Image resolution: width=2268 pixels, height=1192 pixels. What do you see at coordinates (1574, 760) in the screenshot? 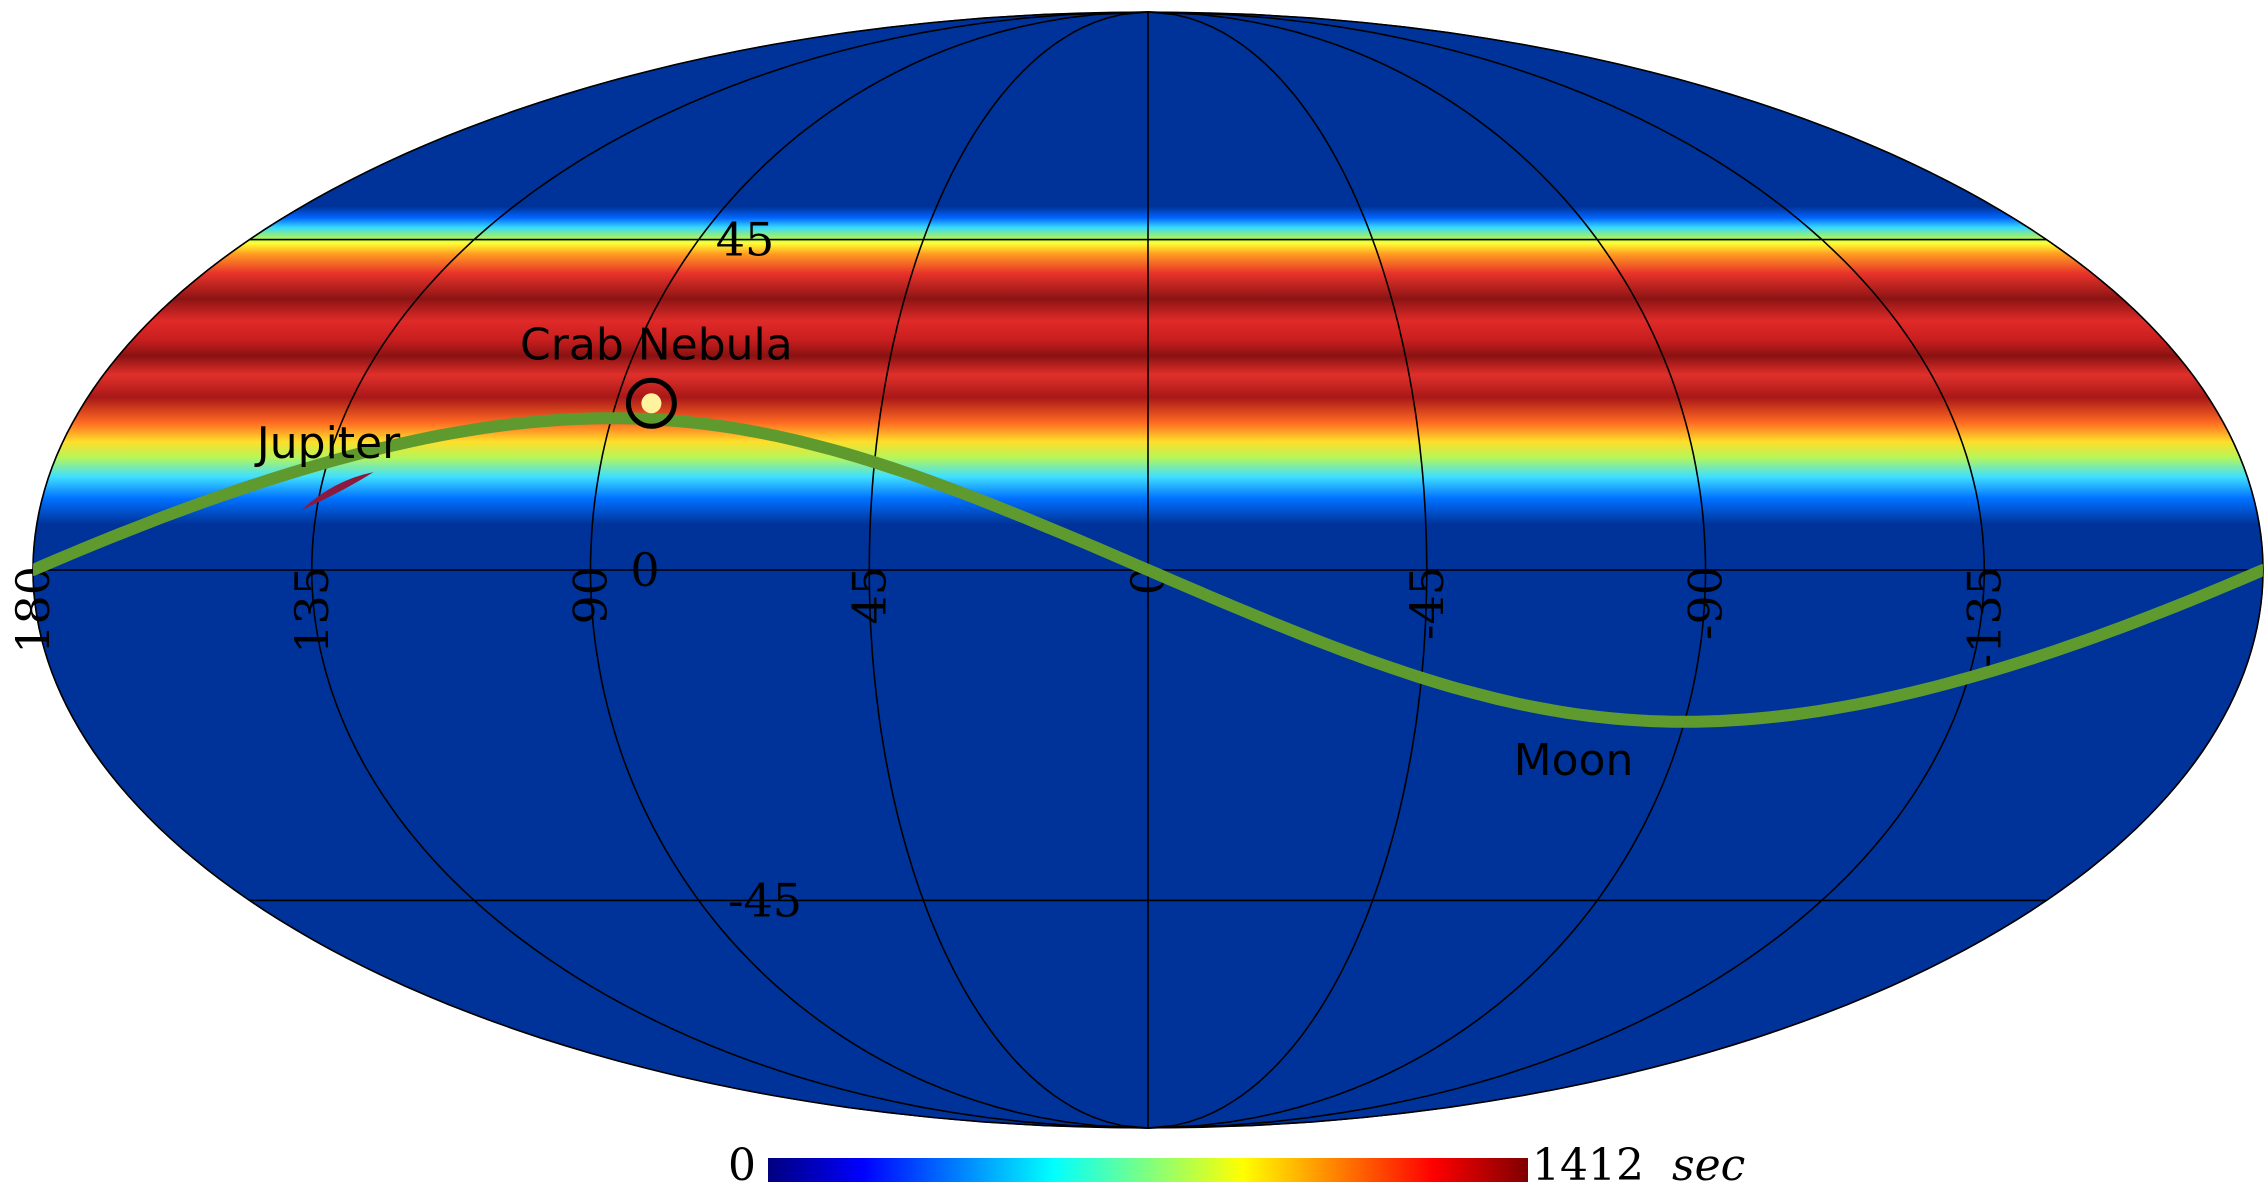
I see `moon-label: Moon` at bounding box center [1574, 760].